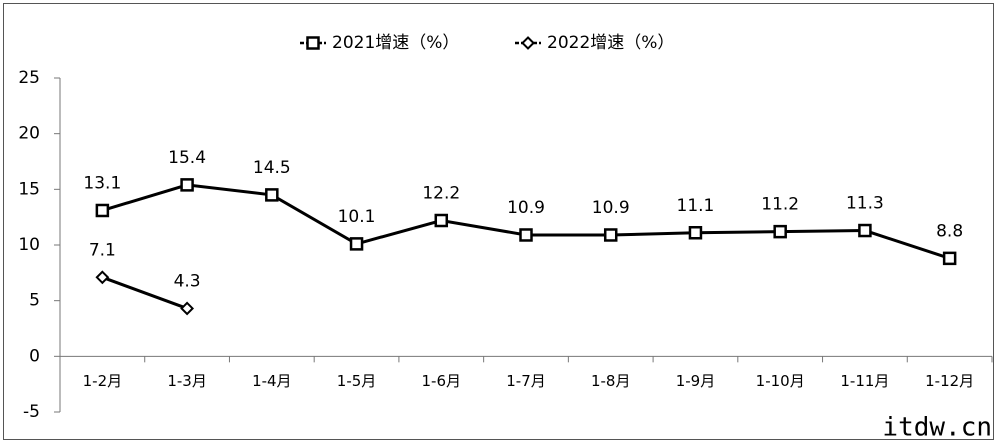  What do you see at coordinates (102, 250) in the screenshot?
I see `data-label: 7.1` at bounding box center [102, 250].